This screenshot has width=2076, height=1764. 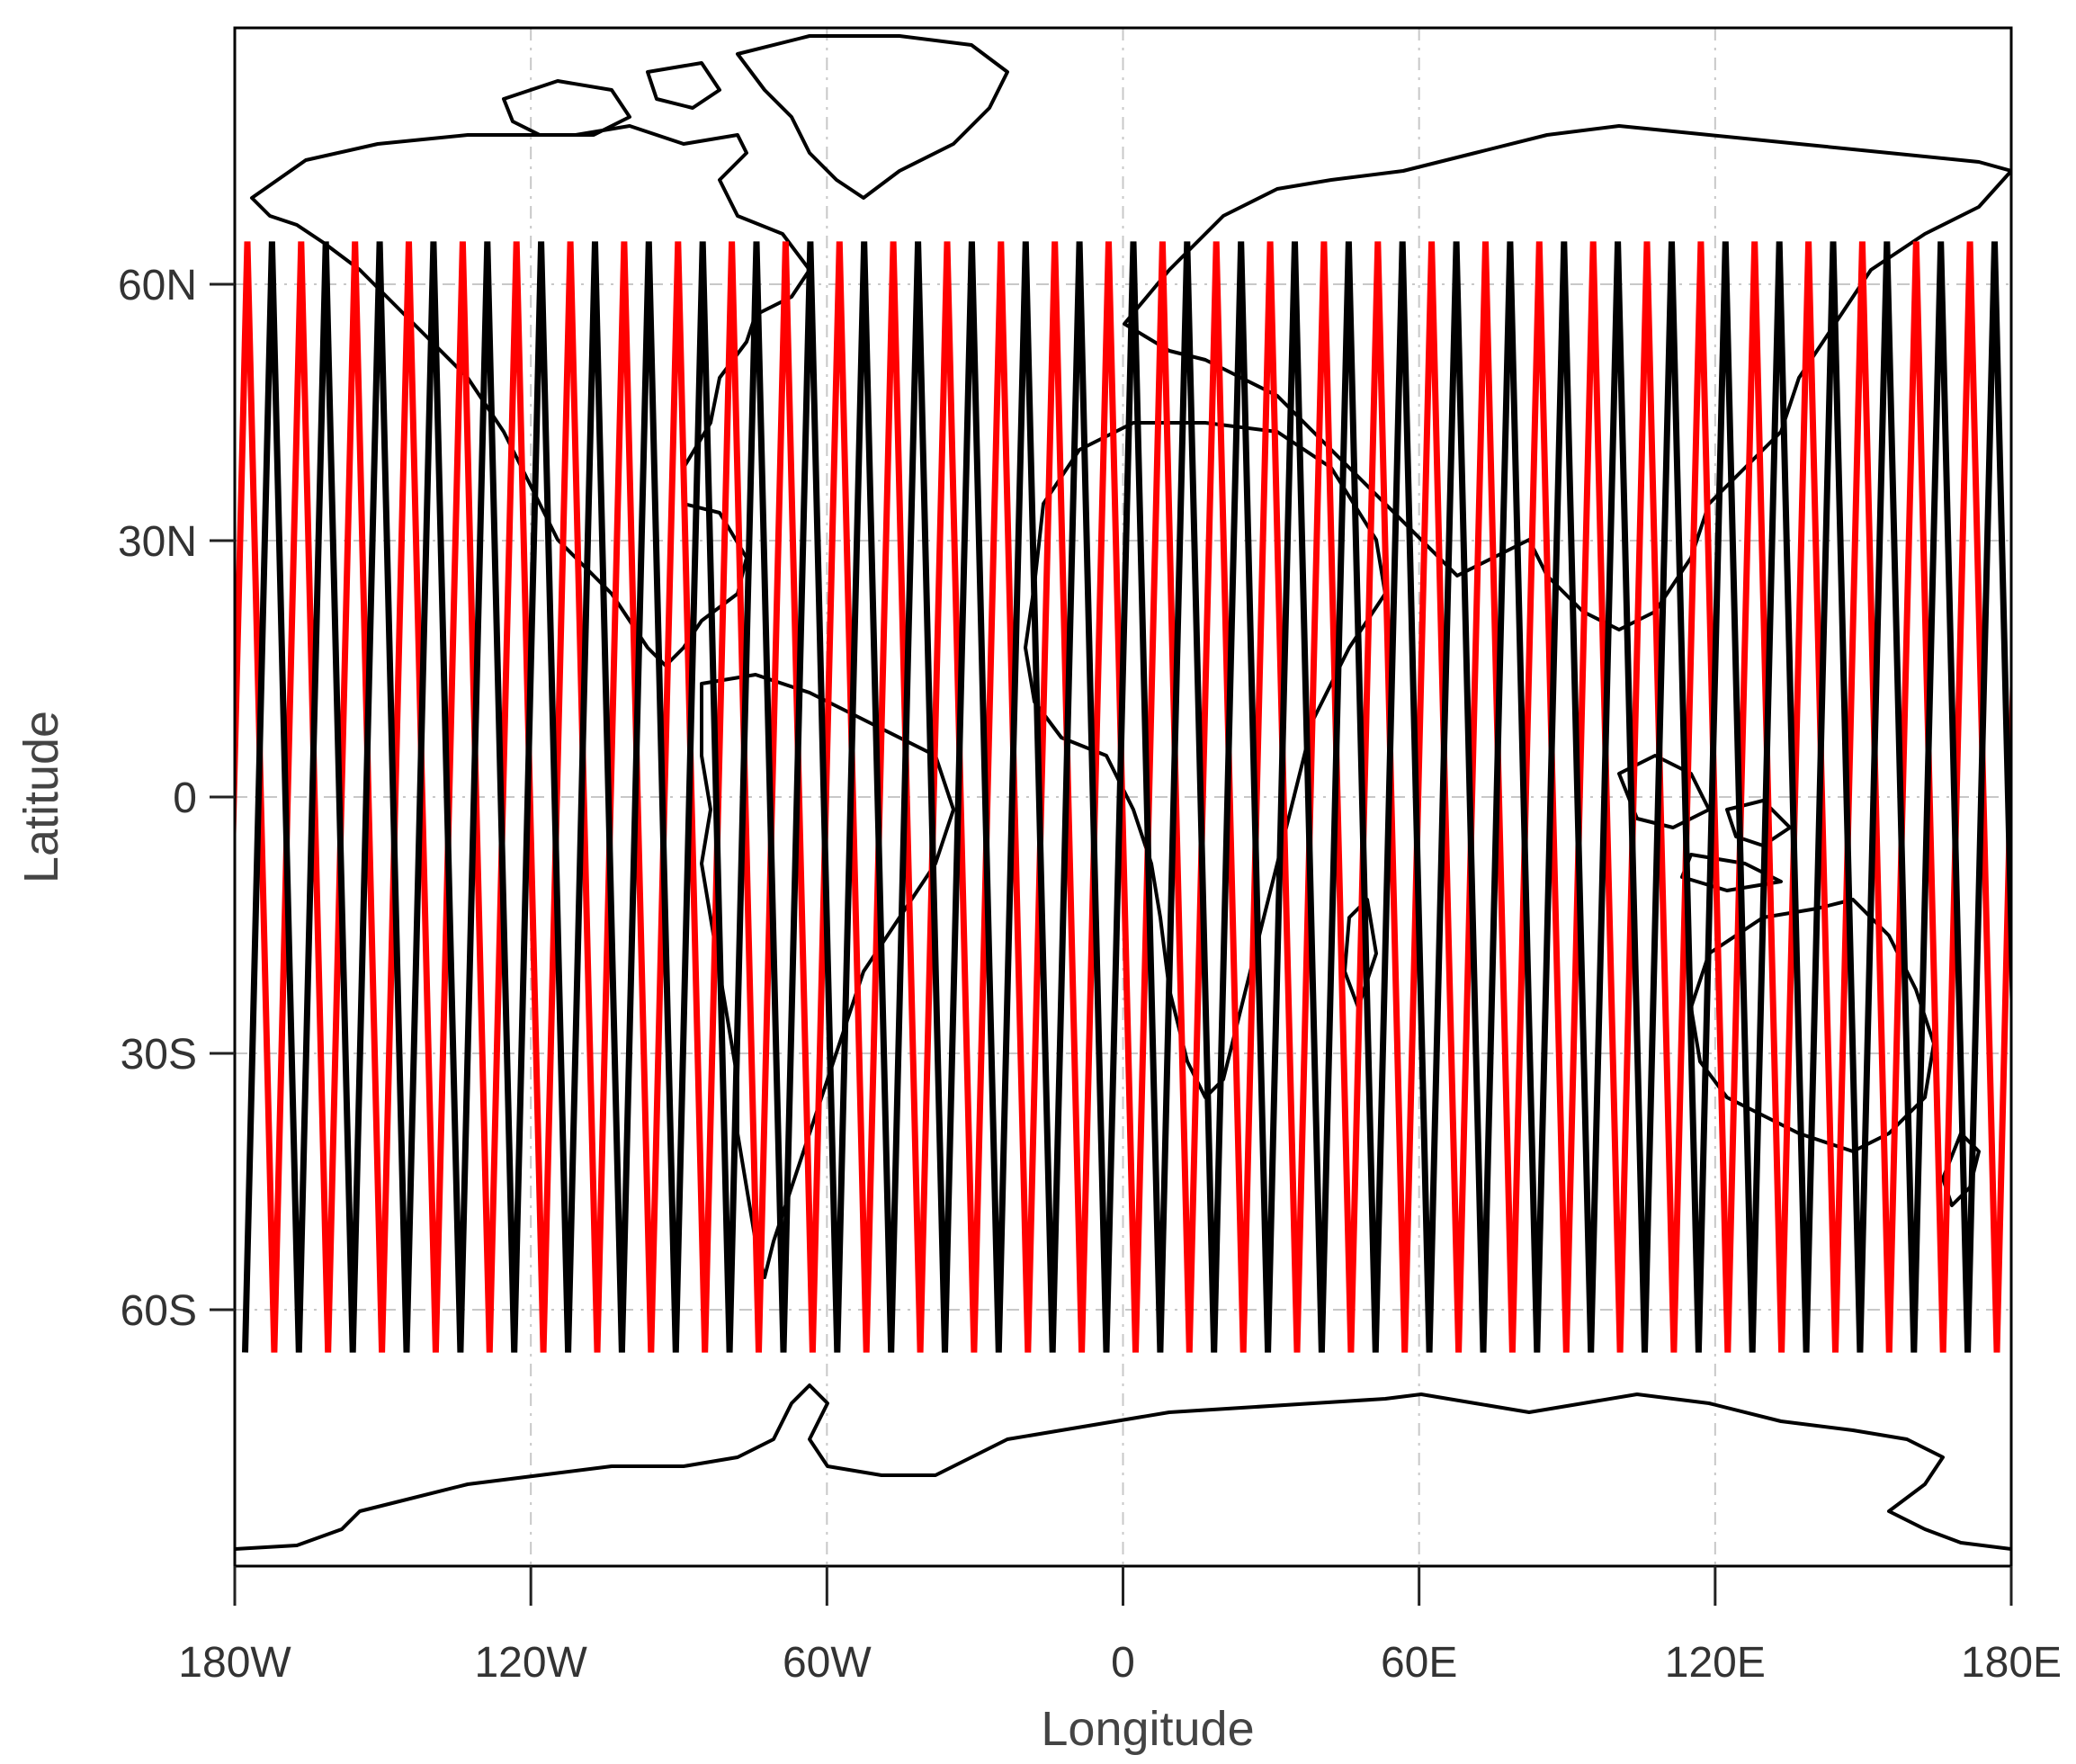 What do you see at coordinates (41, 797) in the screenshot?
I see `y-axis-title: Latitude` at bounding box center [41, 797].